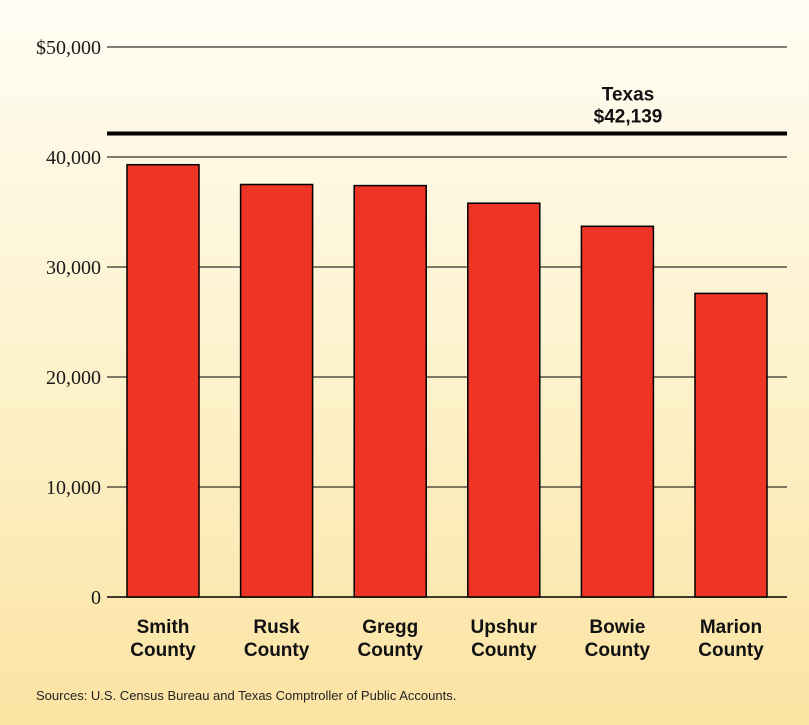 This screenshot has width=809, height=725. Describe the element at coordinates (163, 627) in the screenshot. I see `x-category-label: Smith` at that location.